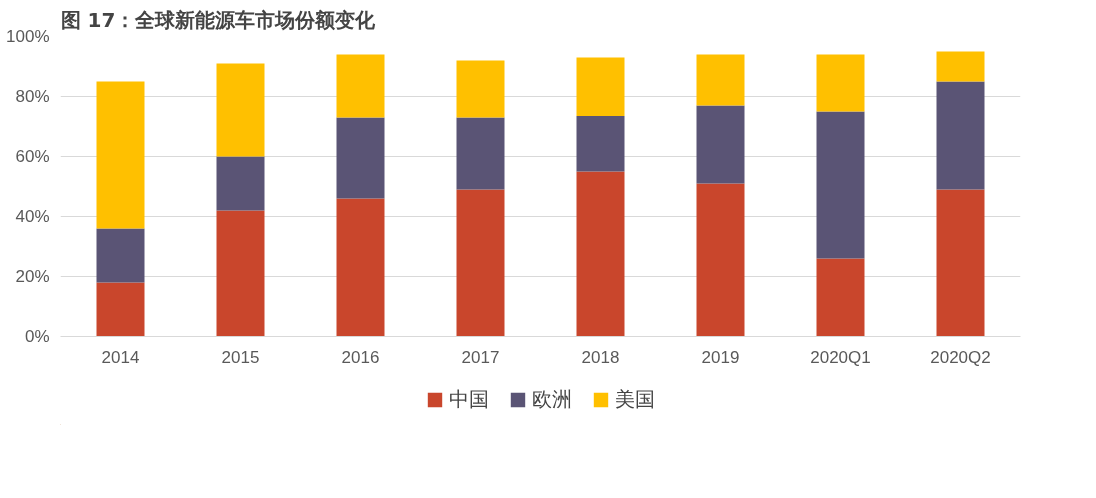 This screenshot has width=1096, height=498. I want to click on y-tick-label: 20%, so click(32, 276).